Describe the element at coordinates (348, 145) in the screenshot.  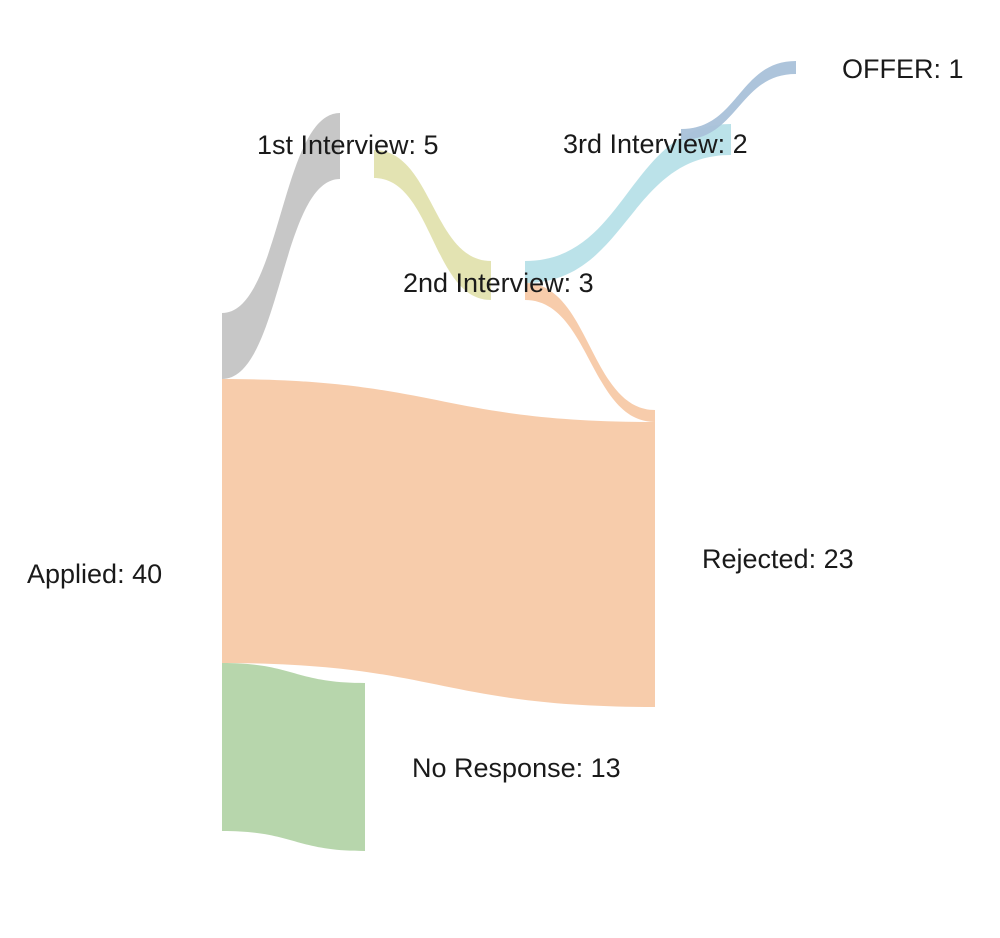
I see `node-label-first-interview: 1st Interview: 5` at that location.